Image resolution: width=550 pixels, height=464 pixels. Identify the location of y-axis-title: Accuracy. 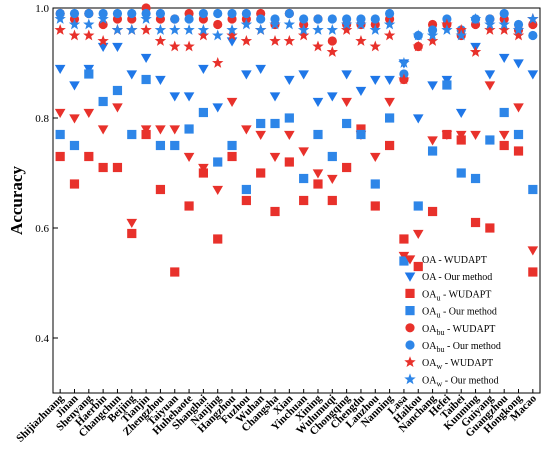
(16, 200).